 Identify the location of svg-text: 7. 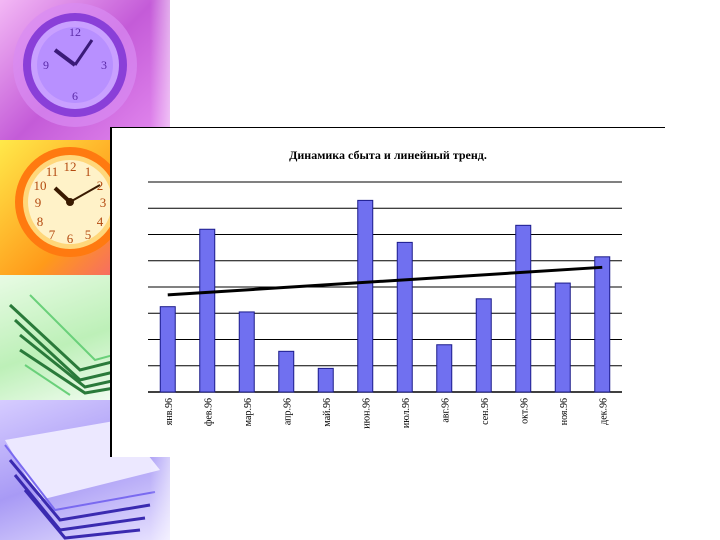
(52, 234).